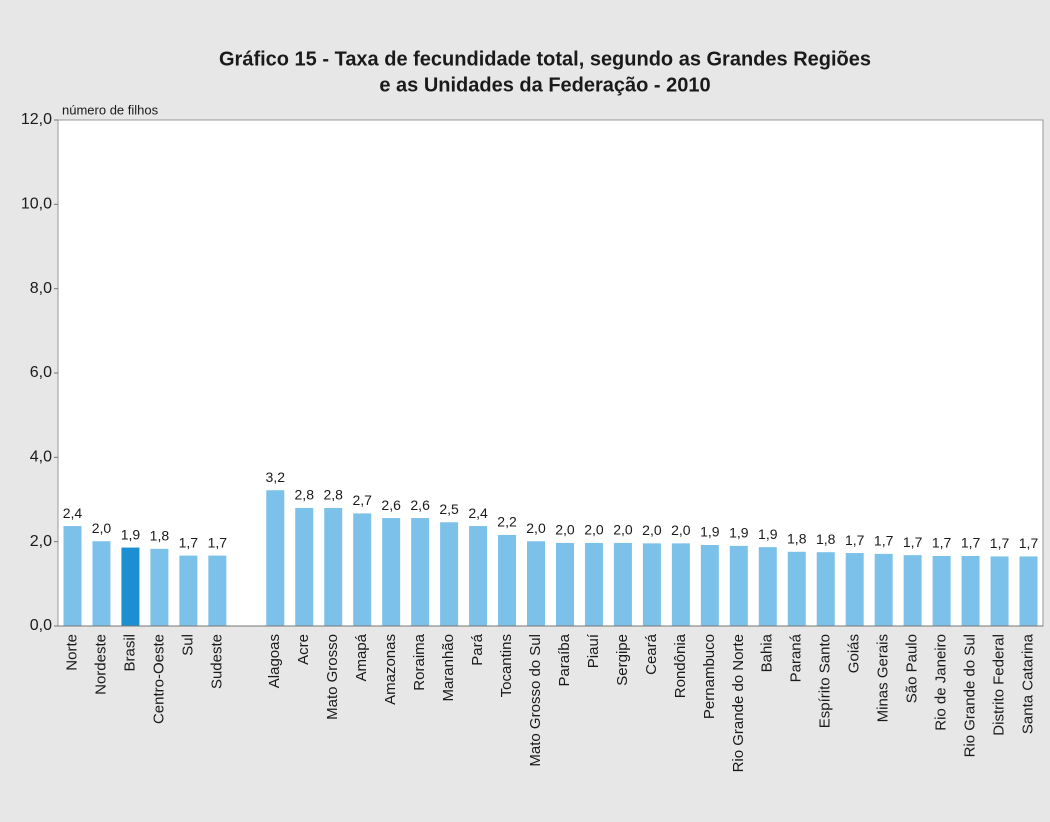 Image resolution: width=1050 pixels, height=822 pixels. What do you see at coordinates (544, 85) in the screenshot?
I see `chart-title: e as Unidades da Federação - 2010` at bounding box center [544, 85].